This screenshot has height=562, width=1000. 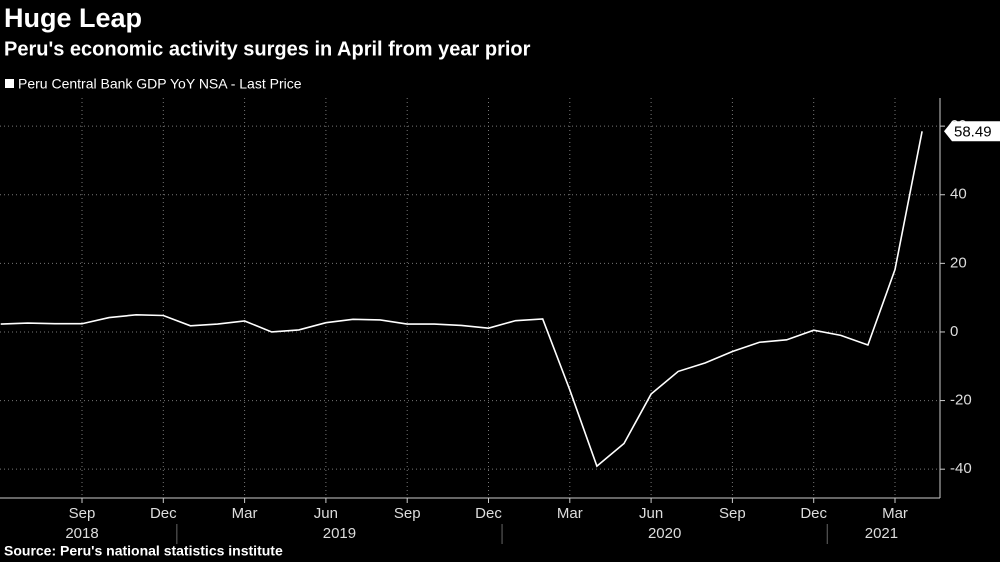 I want to click on legend-swatch, so click(x=9, y=83).